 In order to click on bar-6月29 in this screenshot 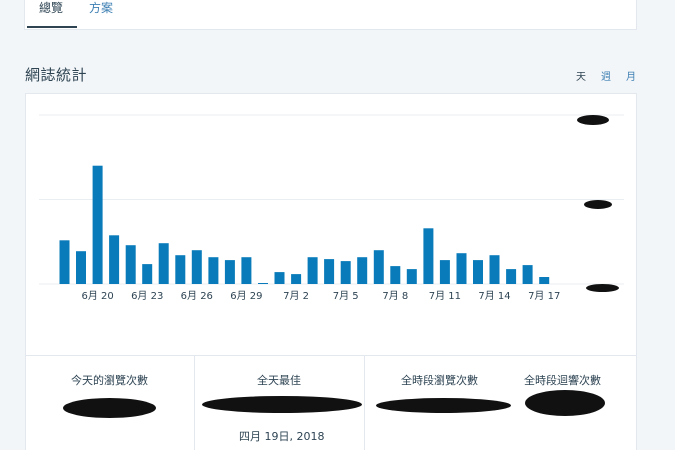, I will do `click(246, 270)`.